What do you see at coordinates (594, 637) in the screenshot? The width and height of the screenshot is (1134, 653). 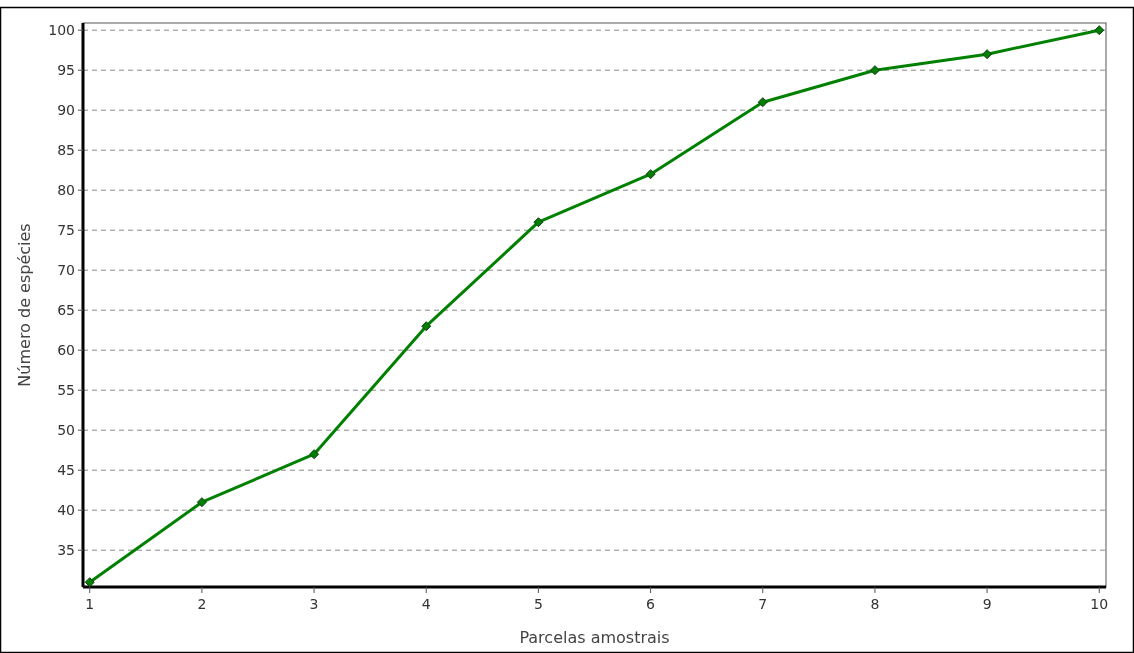 I see `x-axis-title: Parcelas amostrais` at bounding box center [594, 637].